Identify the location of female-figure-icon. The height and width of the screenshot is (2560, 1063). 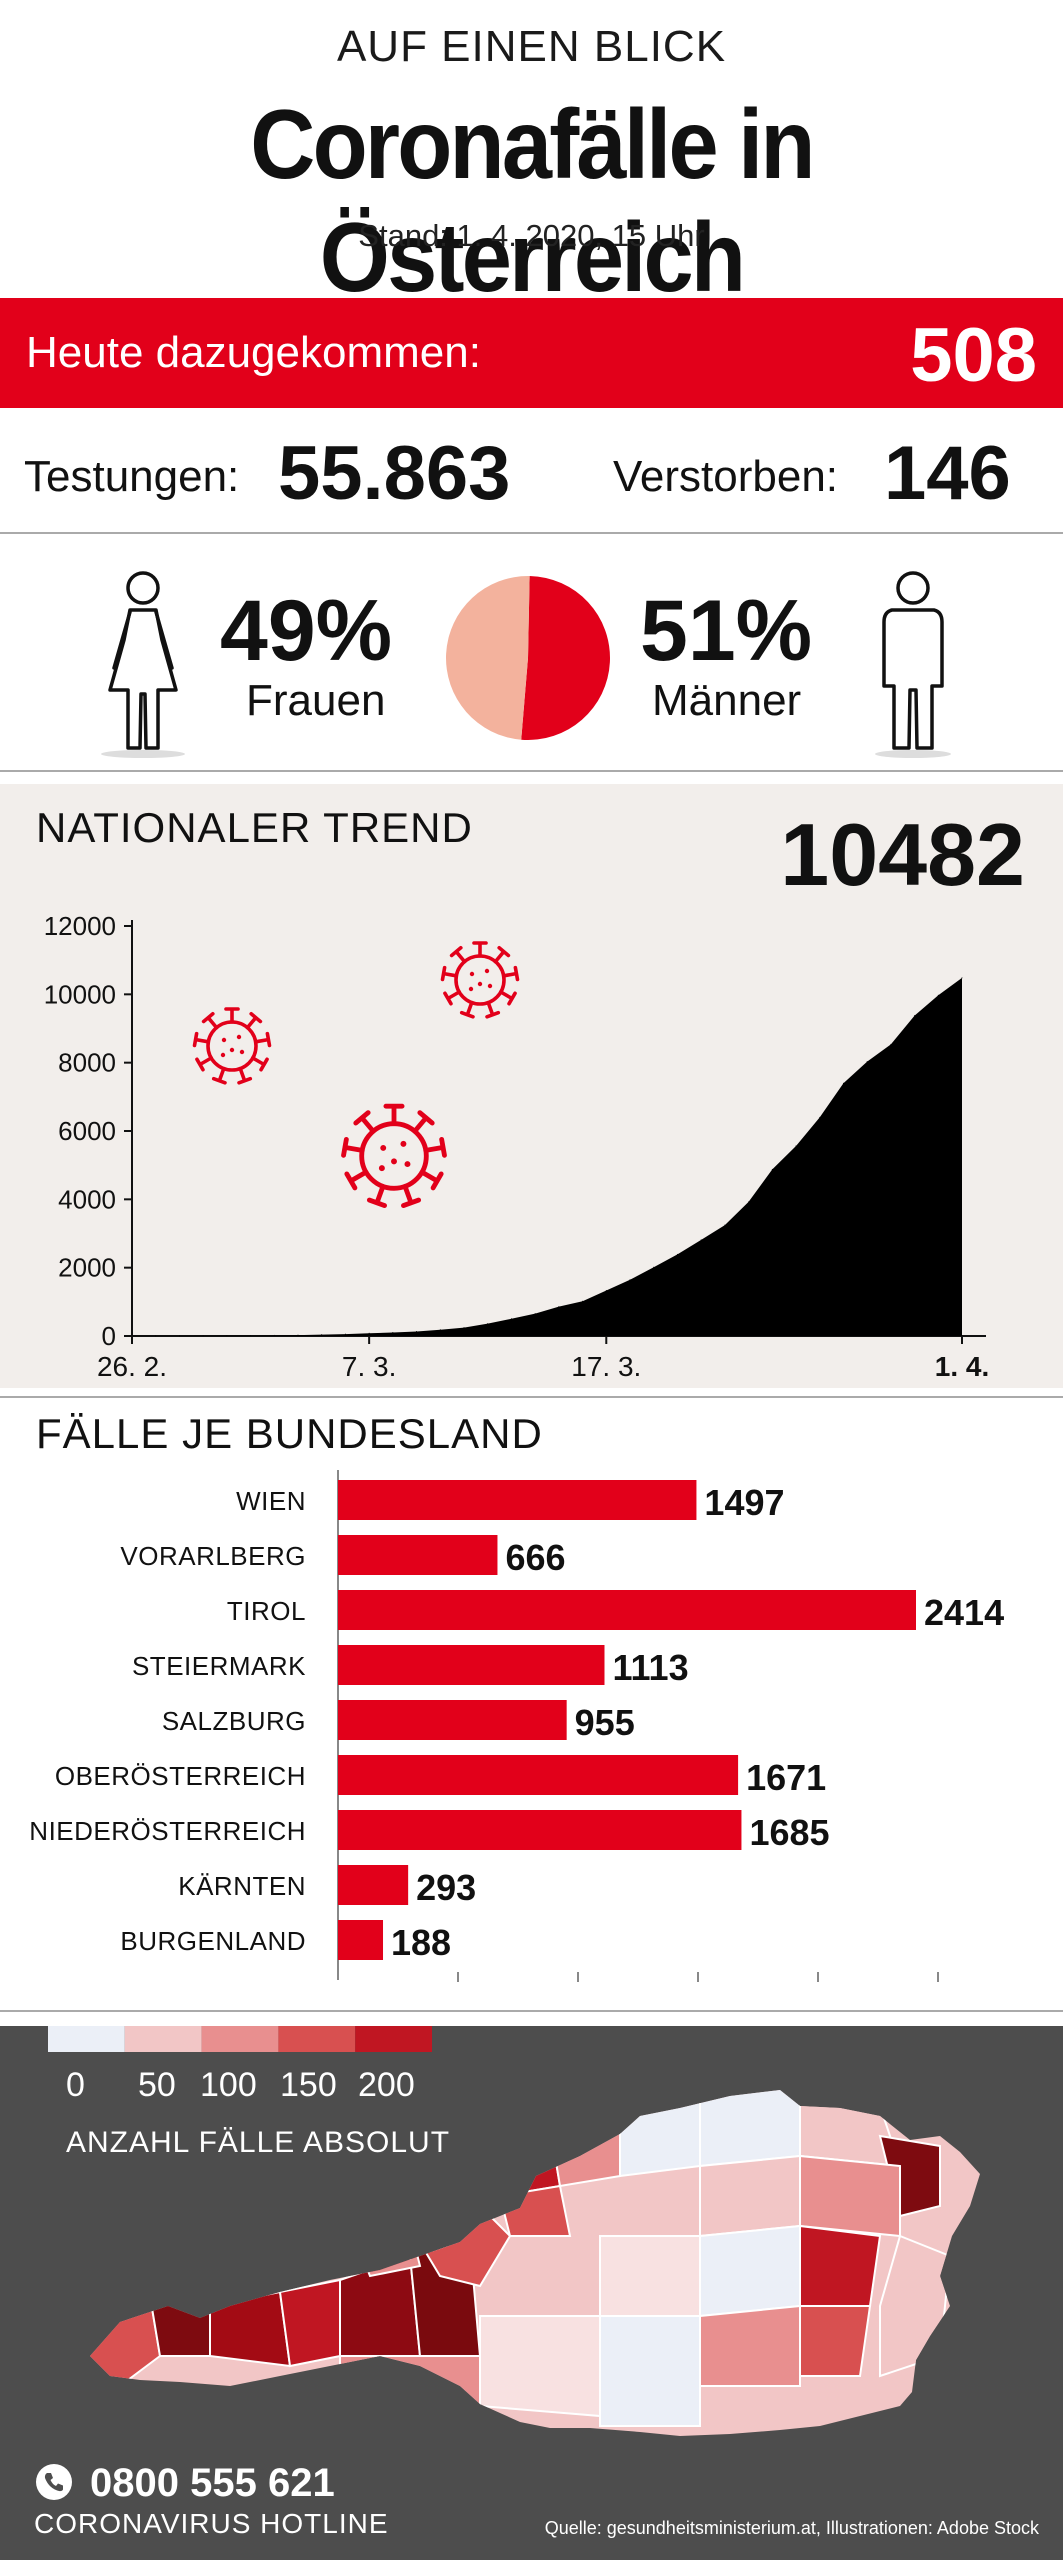
(143, 664).